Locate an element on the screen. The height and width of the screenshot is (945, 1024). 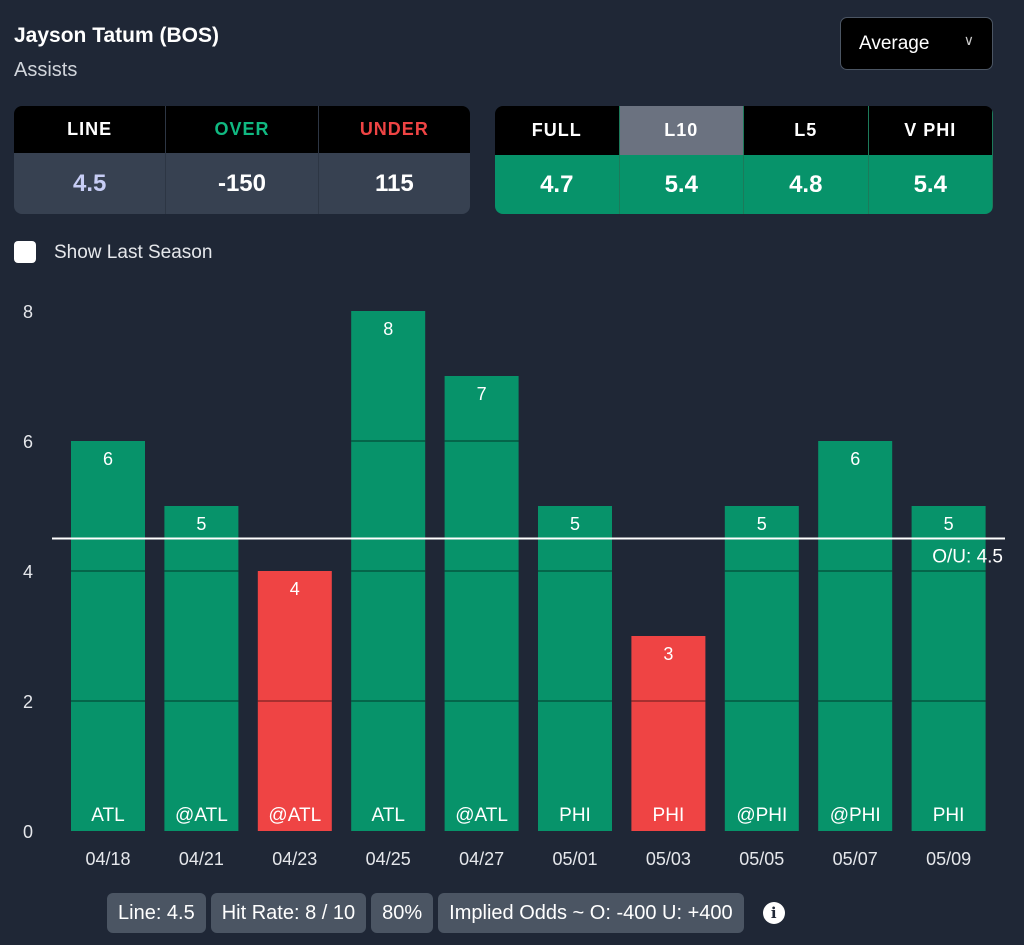
show-last-season-label: Show Last Season is located at coordinates (133, 252).